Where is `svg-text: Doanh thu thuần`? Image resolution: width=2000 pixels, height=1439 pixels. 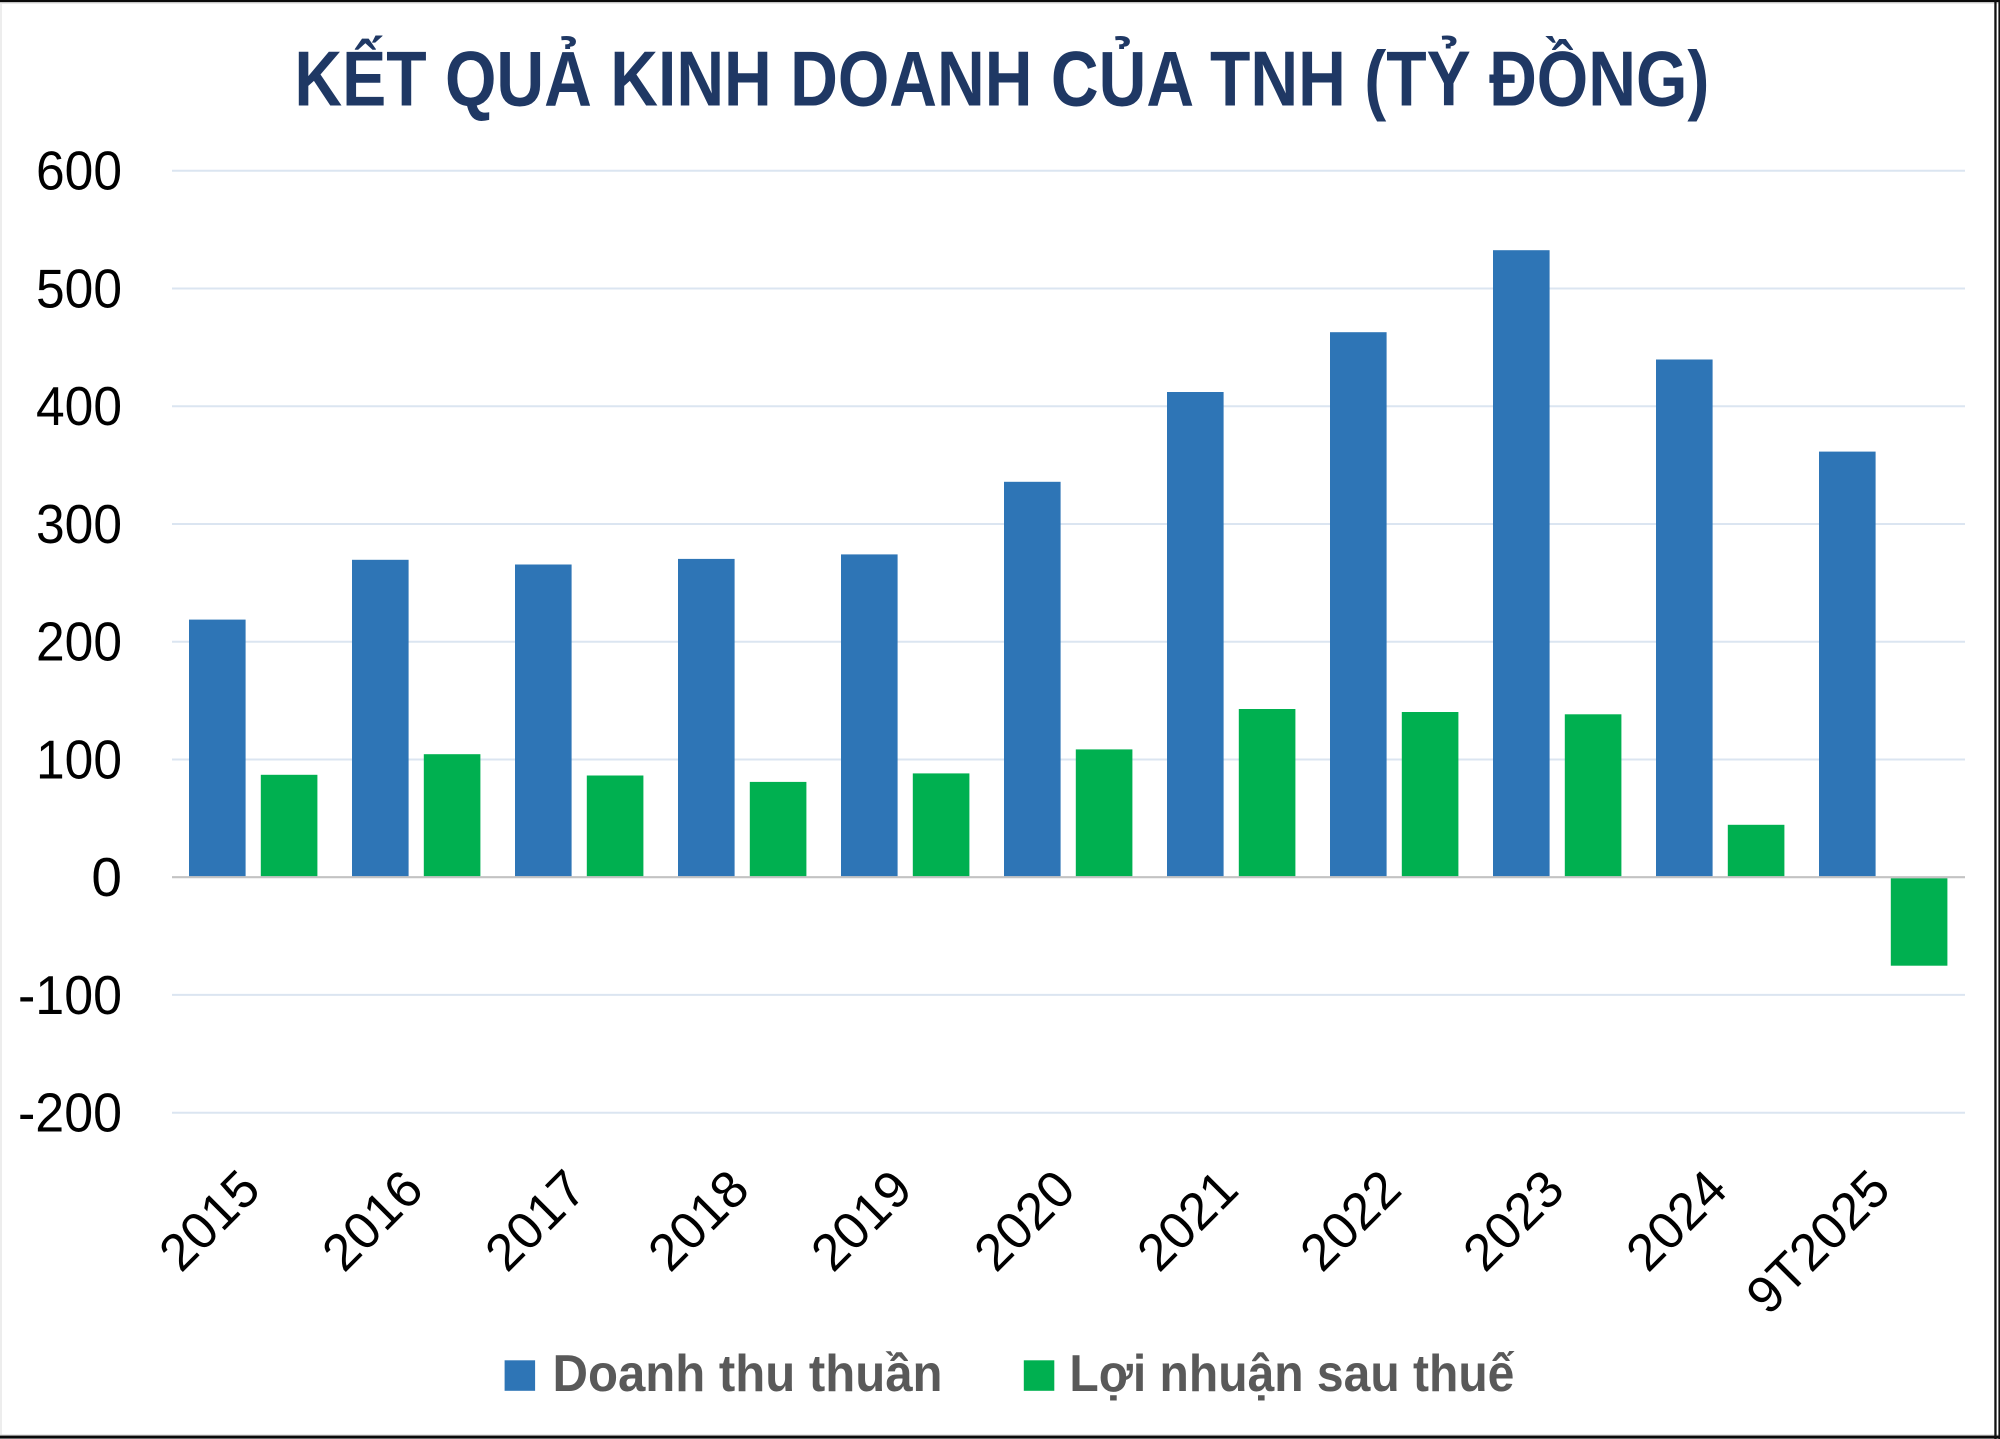
svg-text: Doanh thu thuần is located at coordinates (748, 1374).